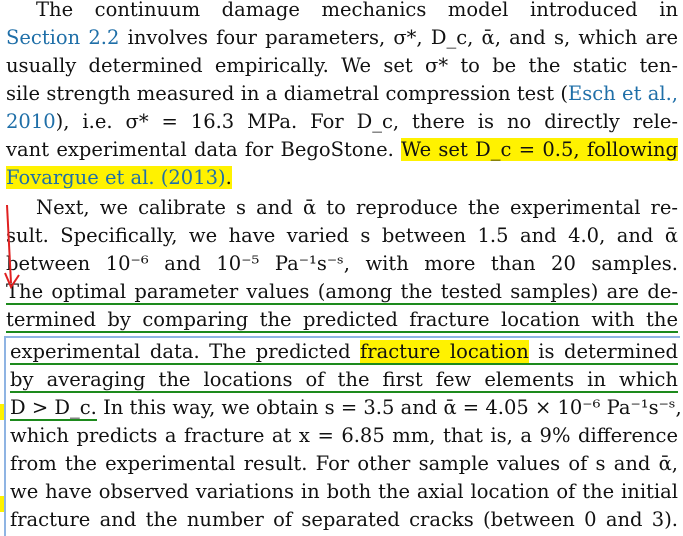 The image size is (683, 536). What do you see at coordinates (2, 412) in the screenshot?
I see `edge-highlight-fragment` at bounding box center [2, 412].